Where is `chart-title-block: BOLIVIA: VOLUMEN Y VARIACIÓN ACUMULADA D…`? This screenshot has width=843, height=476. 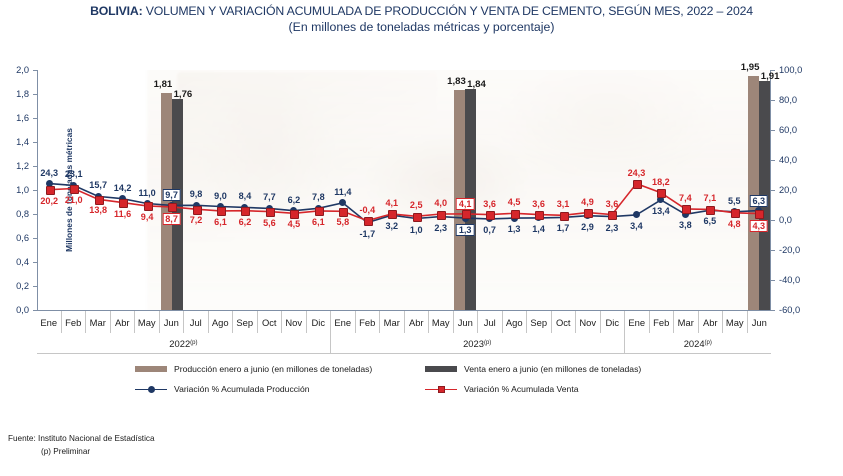 chart-title-block: BOLIVIA: VOLUMEN Y VARIACIÓN ACUMULADA D… is located at coordinates (421, 19).